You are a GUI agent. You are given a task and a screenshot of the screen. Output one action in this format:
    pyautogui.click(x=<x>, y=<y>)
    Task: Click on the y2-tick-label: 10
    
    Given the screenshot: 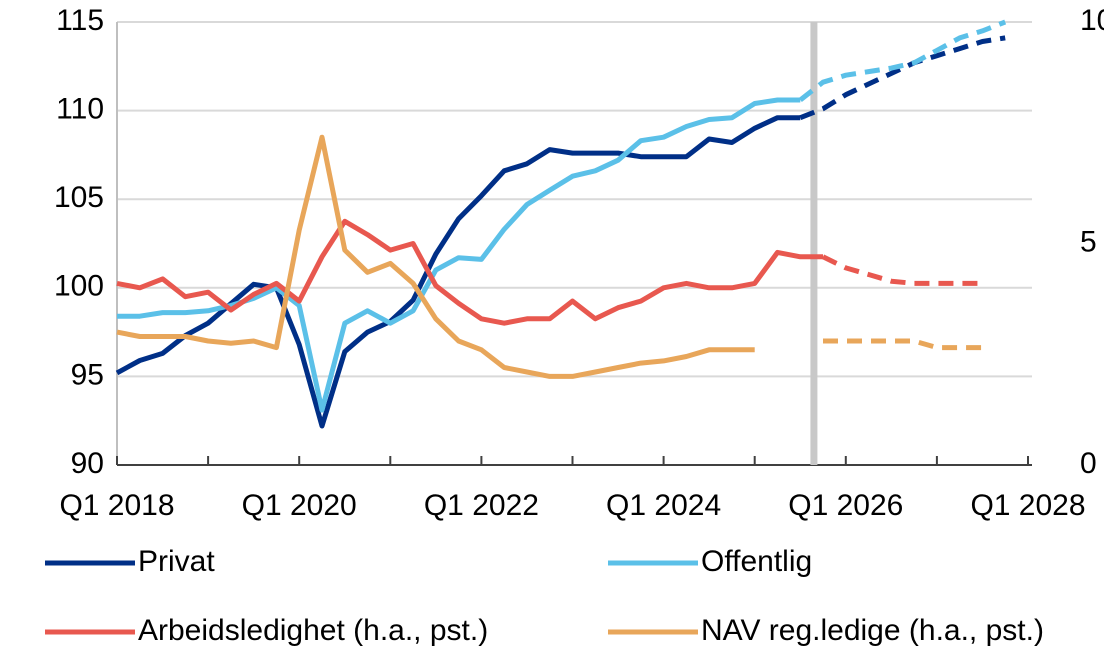 What is the action you would take?
    pyautogui.click(x=1092, y=20)
    